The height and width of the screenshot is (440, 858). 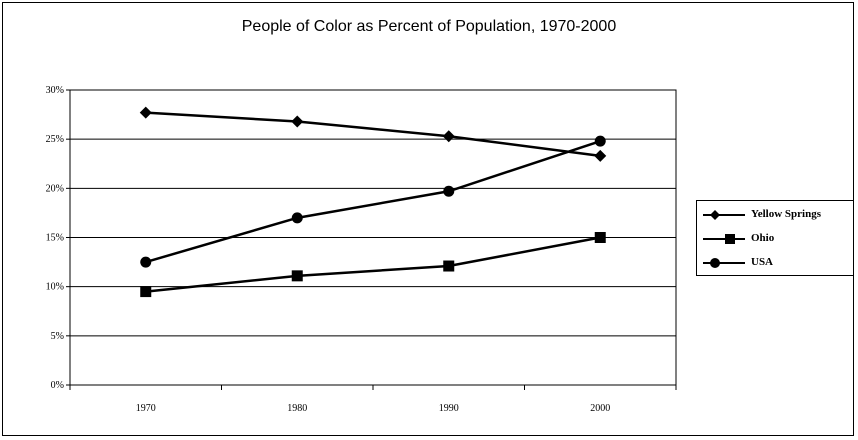 What do you see at coordinates (55, 287) in the screenshot?
I see `y-tick-label: 10%` at bounding box center [55, 287].